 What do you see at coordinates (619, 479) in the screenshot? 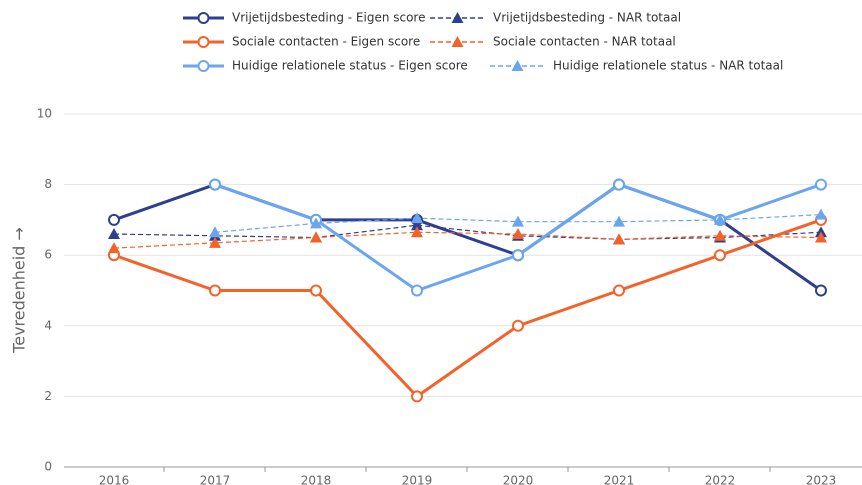
I see `x-tick-label: 2021` at bounding box center [619, 479].